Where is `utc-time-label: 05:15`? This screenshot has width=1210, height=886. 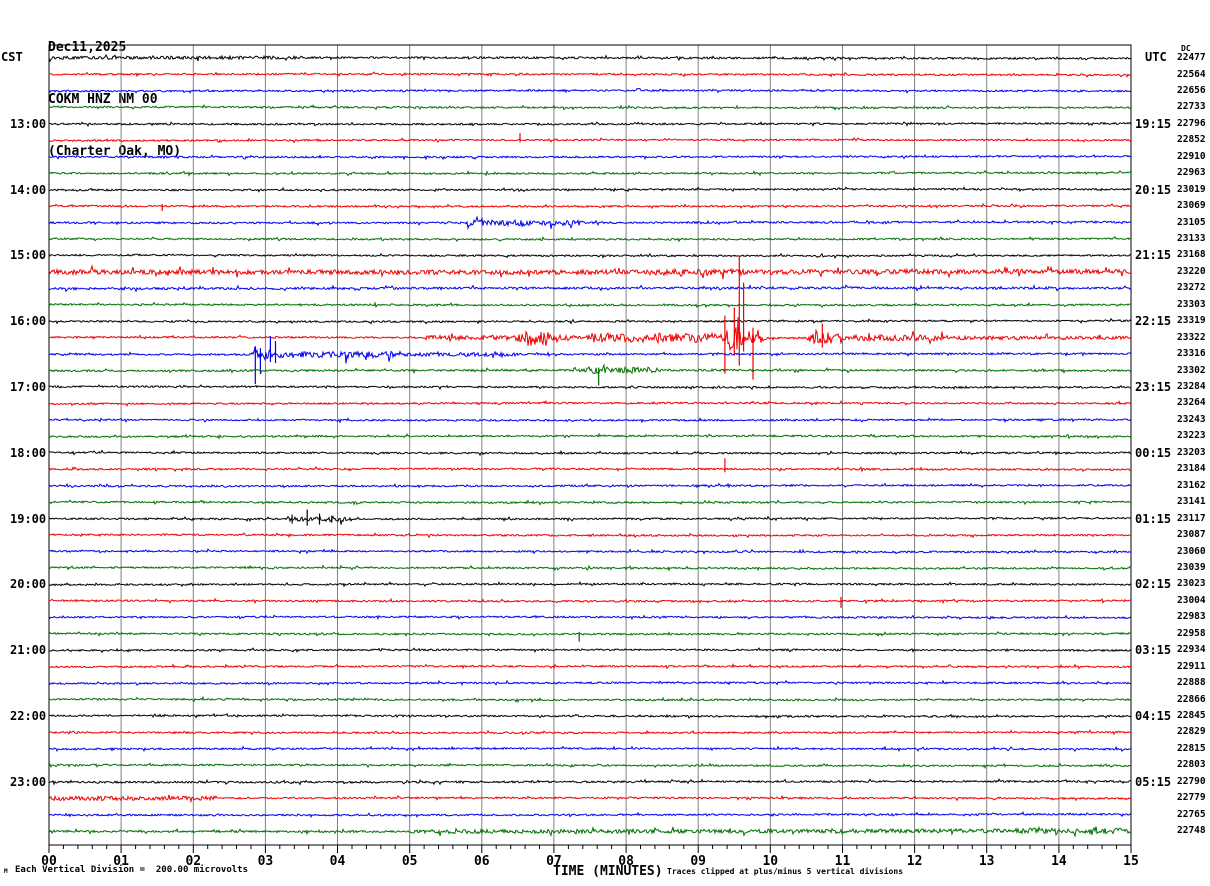 utc-time-label: 05:15 is located at coordinates (1153, 781).